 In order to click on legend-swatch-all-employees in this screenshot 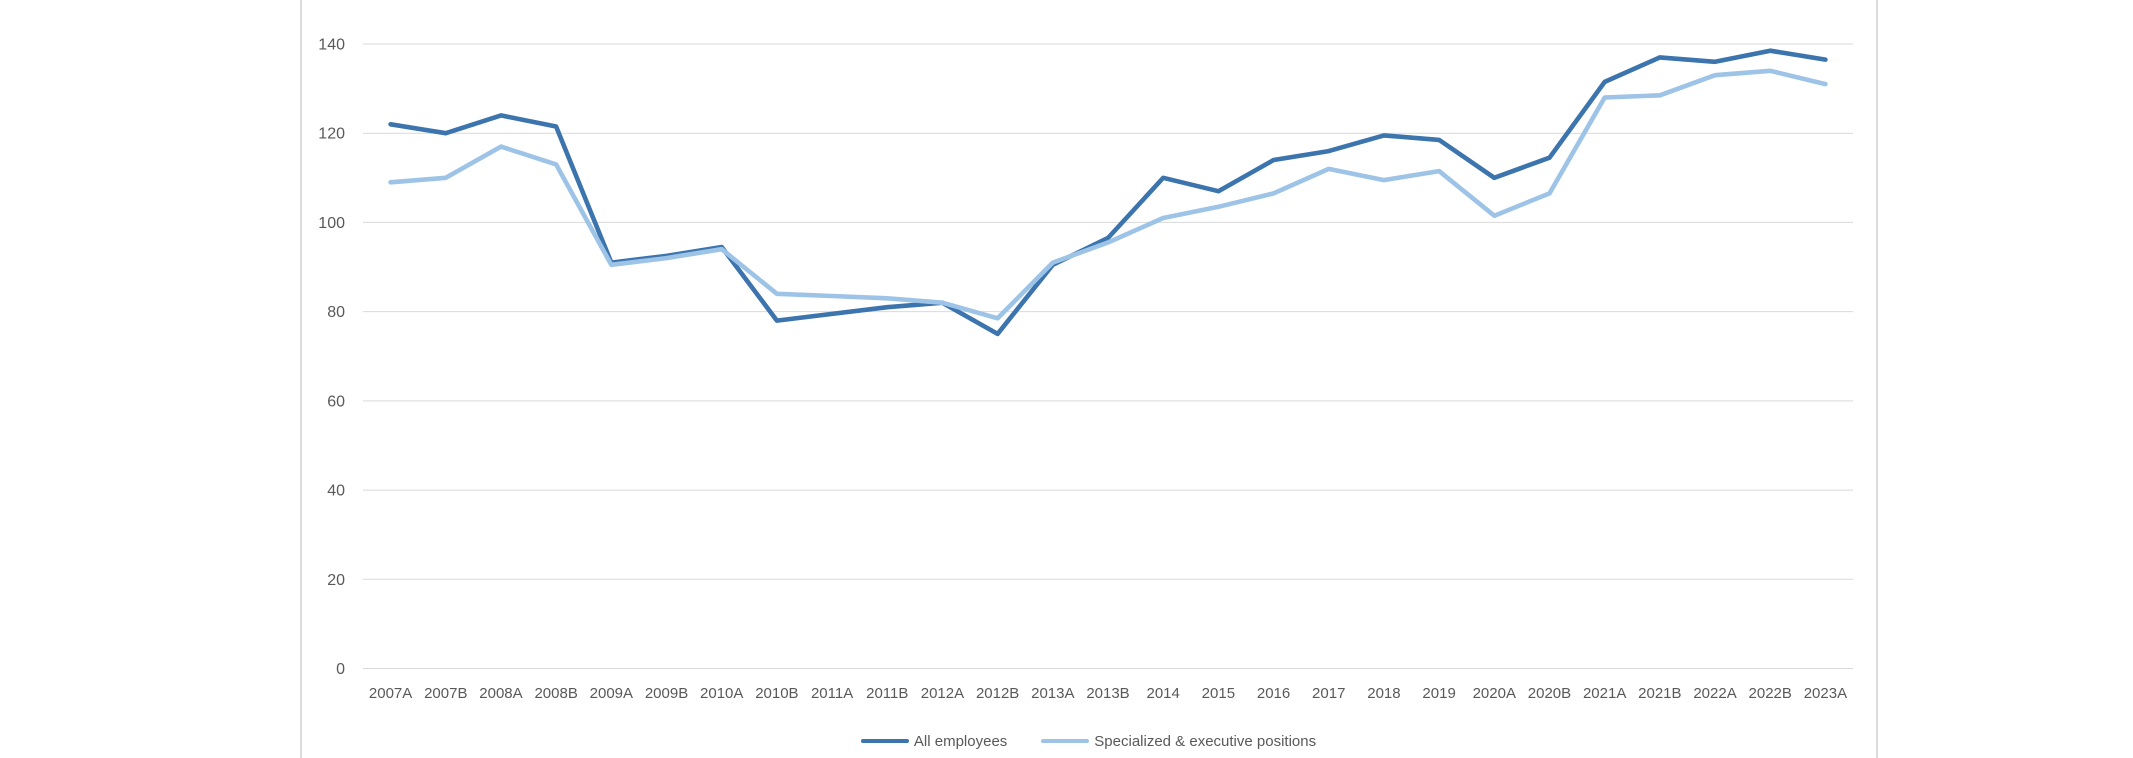, I will do `click(884, 741)`.